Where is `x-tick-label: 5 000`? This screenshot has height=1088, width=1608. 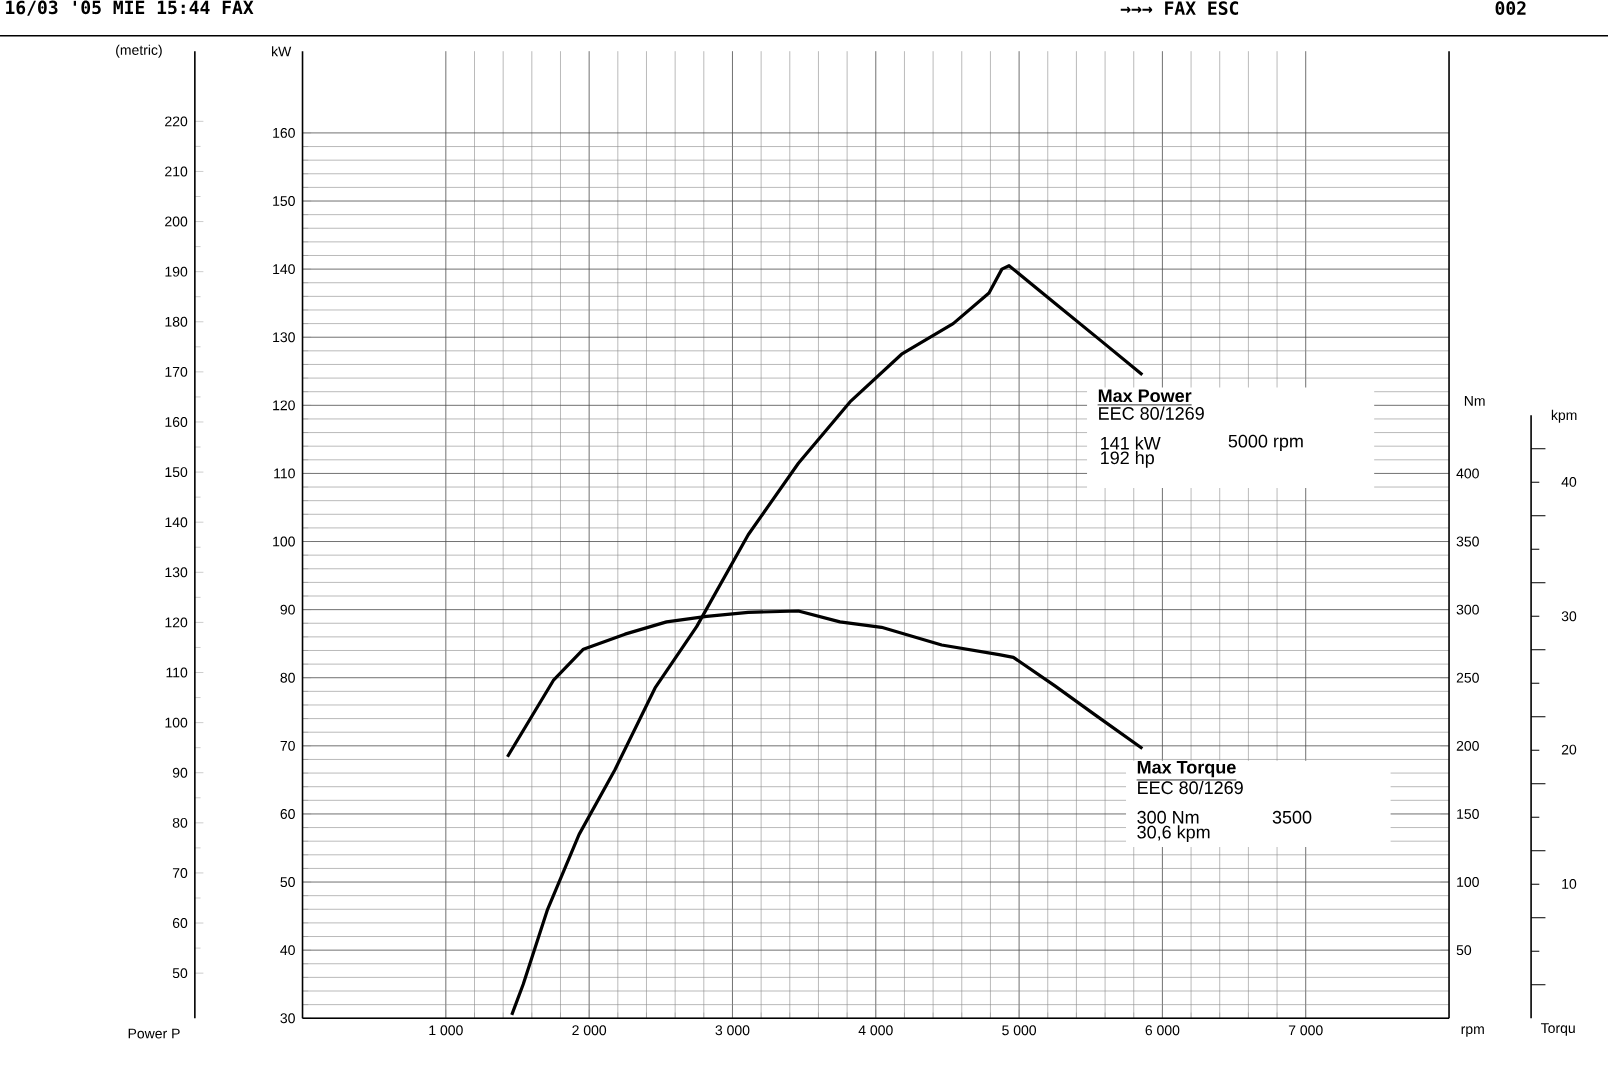 x-tick-label: 5 000 is located at coordinates (1019, 1030).